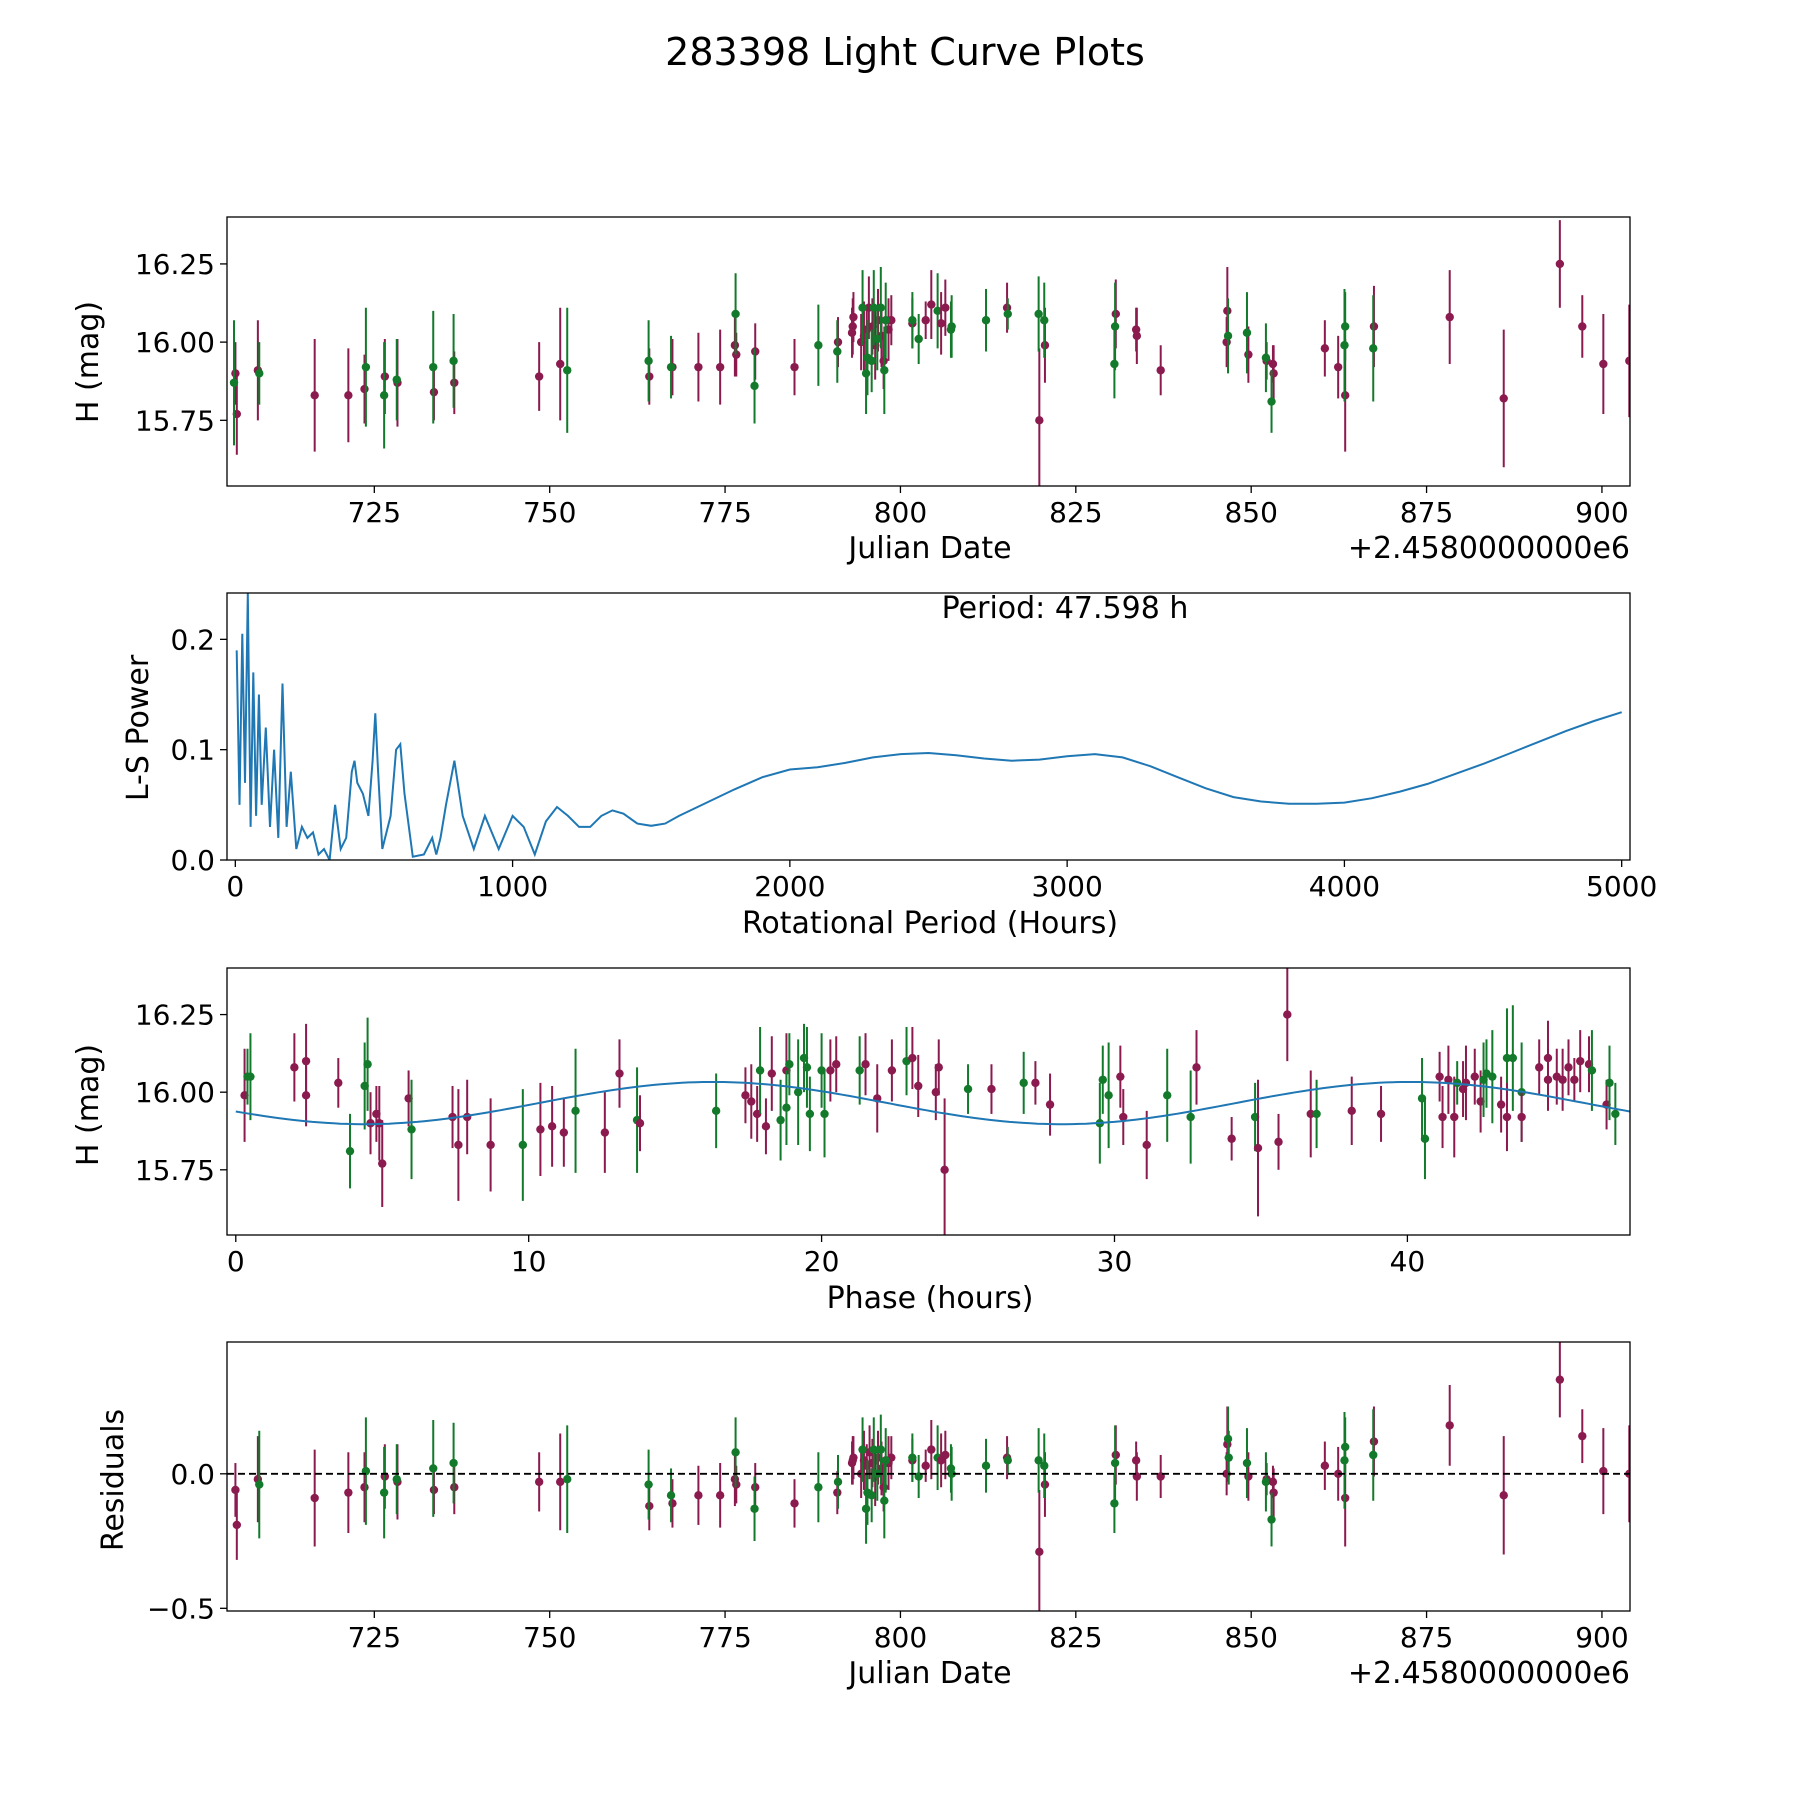 The image size is (1800, 1800). Describe the element at coordinates (235, 886) in the screenshot. I see `periodogram-xtick-label: 0` at that location.